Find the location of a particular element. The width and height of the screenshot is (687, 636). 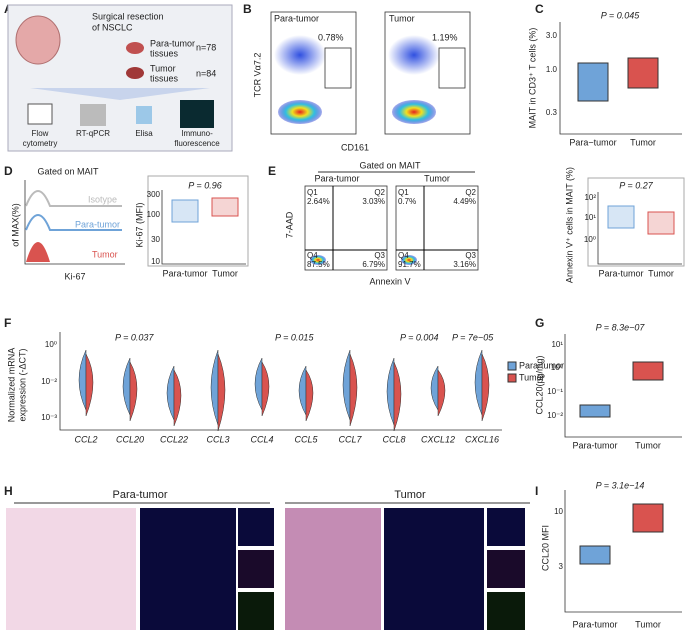

label: P = 0.015 is located at coordinates (294, 337).